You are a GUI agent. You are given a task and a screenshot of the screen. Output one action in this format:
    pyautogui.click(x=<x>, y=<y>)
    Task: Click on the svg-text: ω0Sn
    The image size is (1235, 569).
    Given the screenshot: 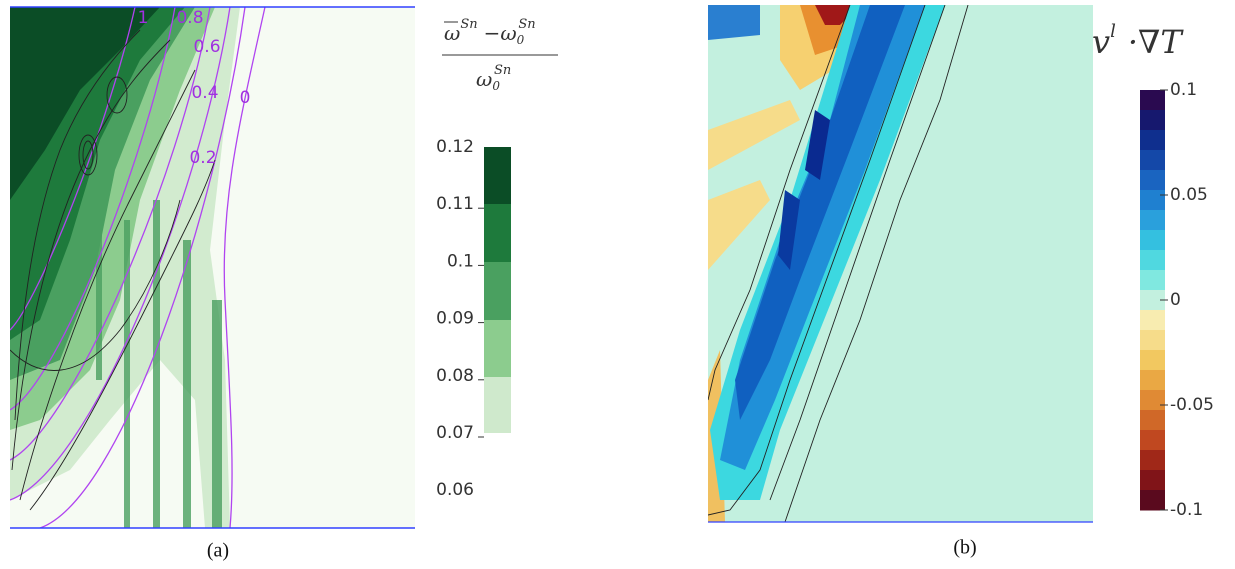 What is the action you would take?
    pyautogui.click(x=493, y=78)
    